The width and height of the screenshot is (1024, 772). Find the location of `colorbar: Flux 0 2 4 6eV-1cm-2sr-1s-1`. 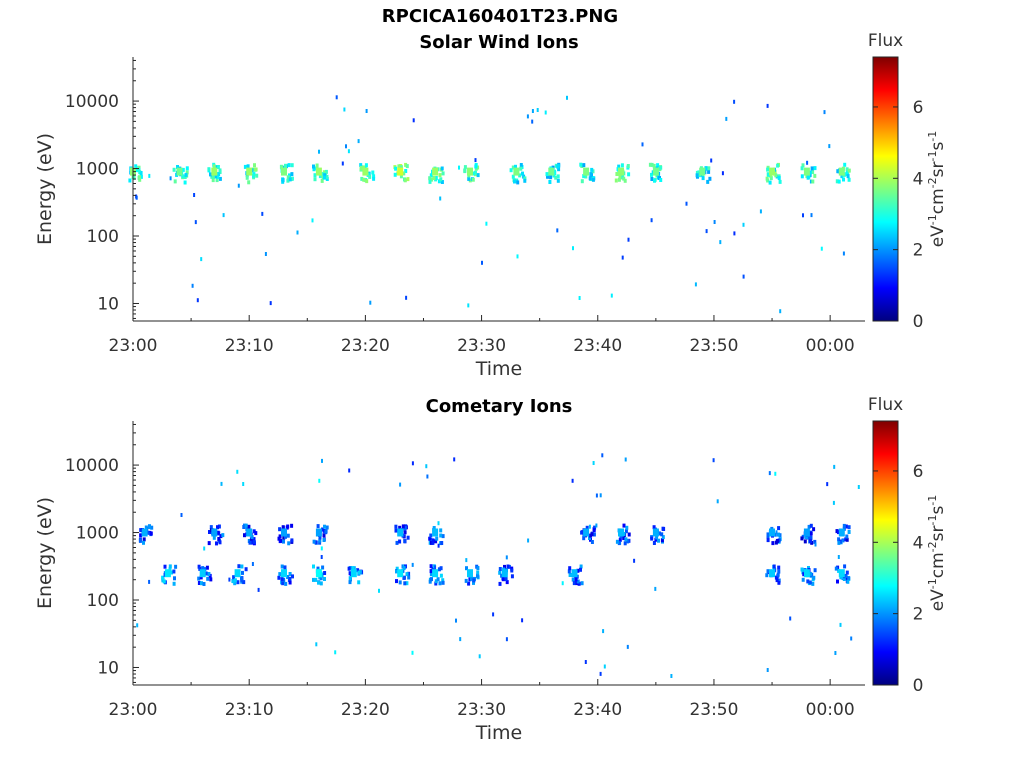

colorbar: Flux 0 2 4 6eV-1cm-2sr-1s-1 is located at coordinates (908, 545).